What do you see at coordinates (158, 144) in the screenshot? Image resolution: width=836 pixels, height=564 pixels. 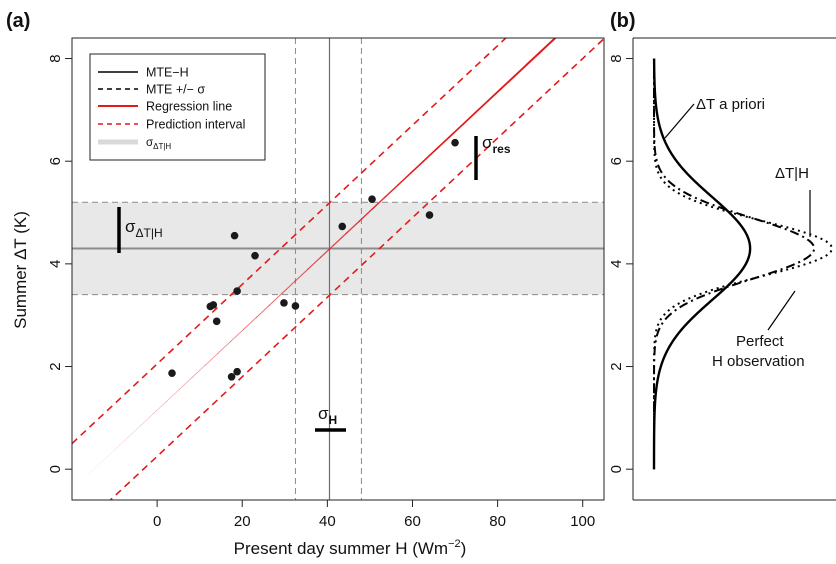 I see `legend-label-band: σΔT|H` at bounding box center [158, 144].